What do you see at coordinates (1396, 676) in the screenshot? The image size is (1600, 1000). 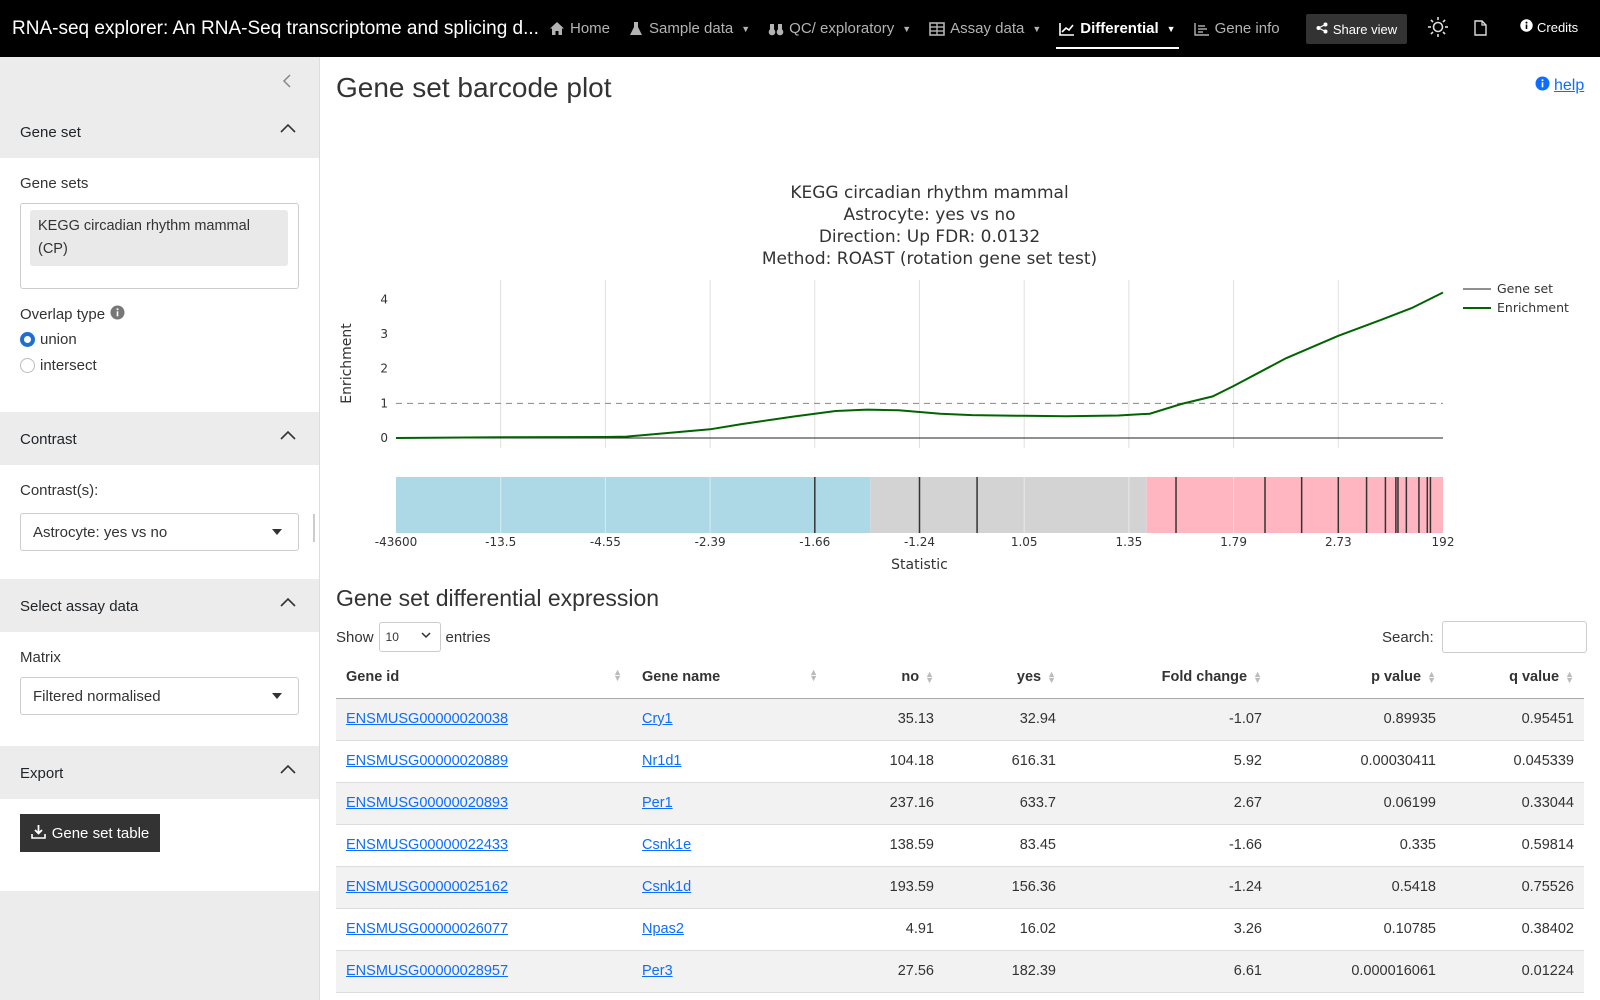 I see `col-p-value-label: p value` at bounding box center [1396, 676].